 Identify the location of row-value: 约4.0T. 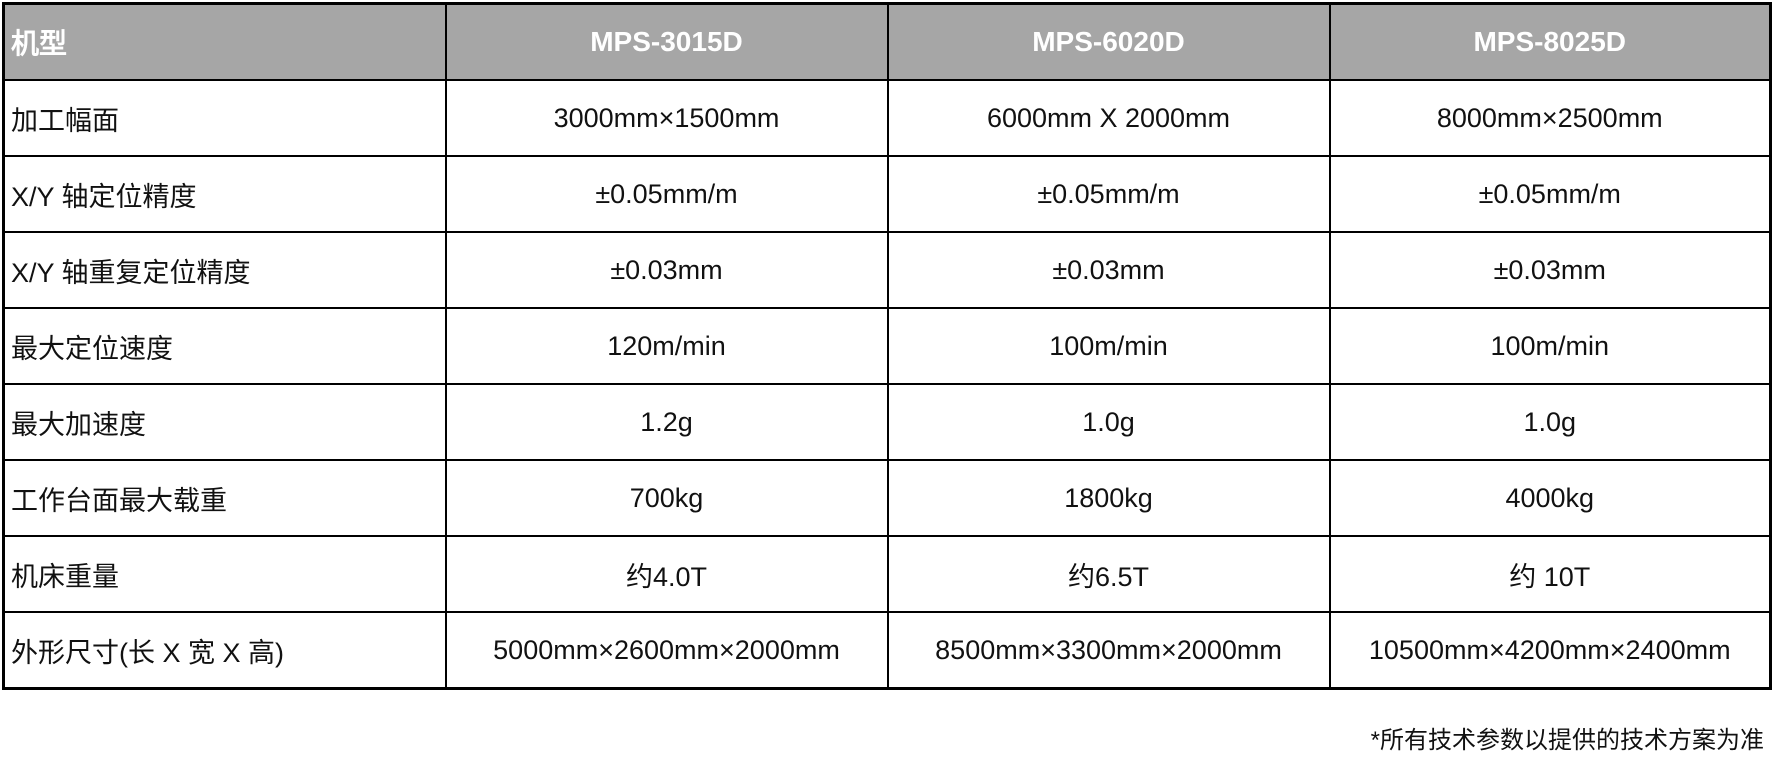
(666, 574).